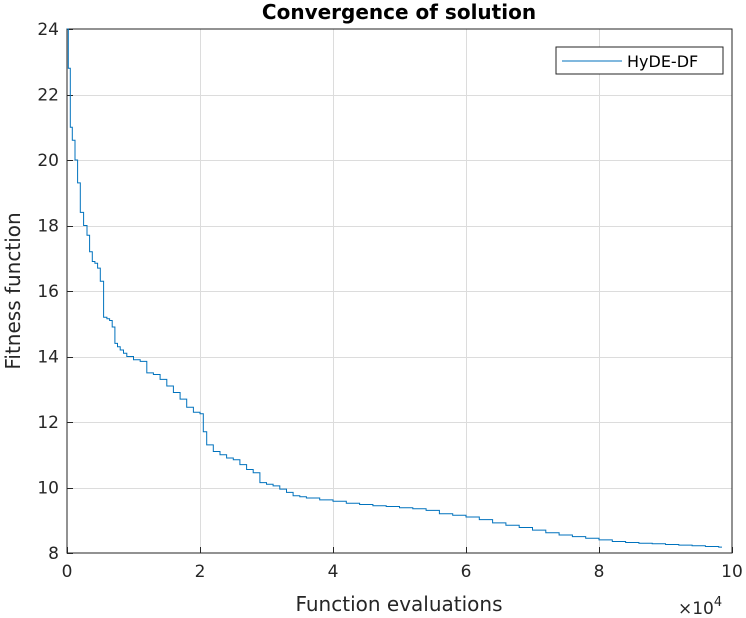 This screenshot has width=746, height=618. What do you see at coordinates (67, 572) in the screenshot?
I see `x-tick-label: 0` at bounding box center [67, 572].